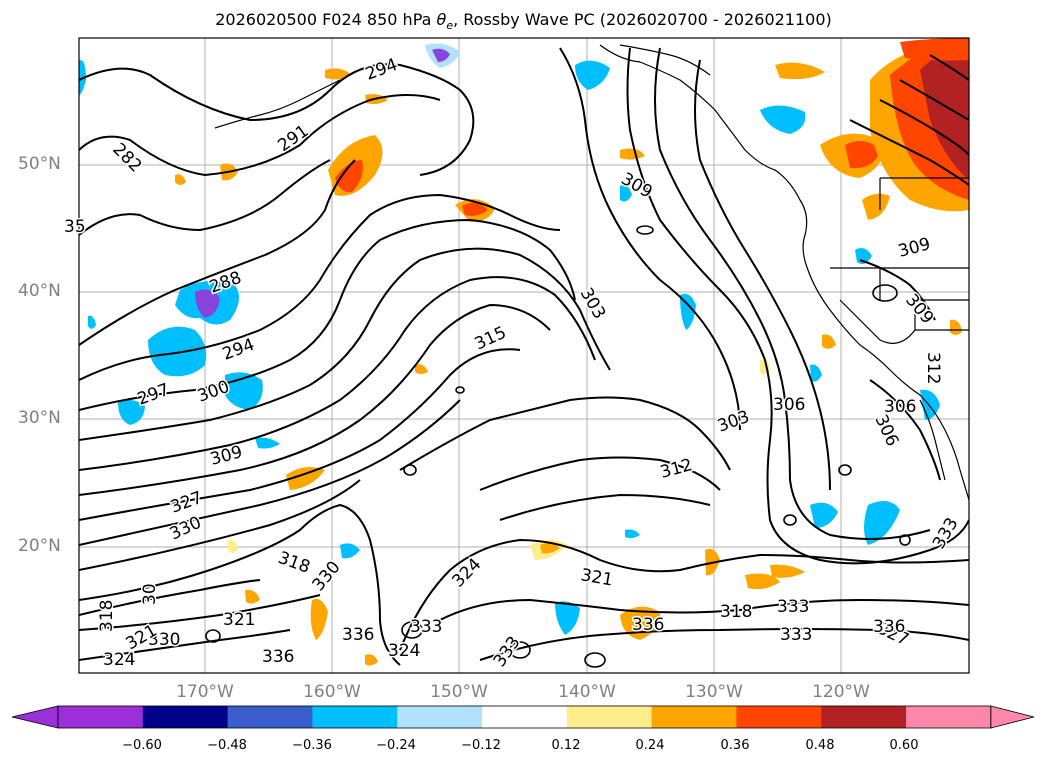 The image size is (1047, 767). I want to click on colorbar, so click(523, 717).